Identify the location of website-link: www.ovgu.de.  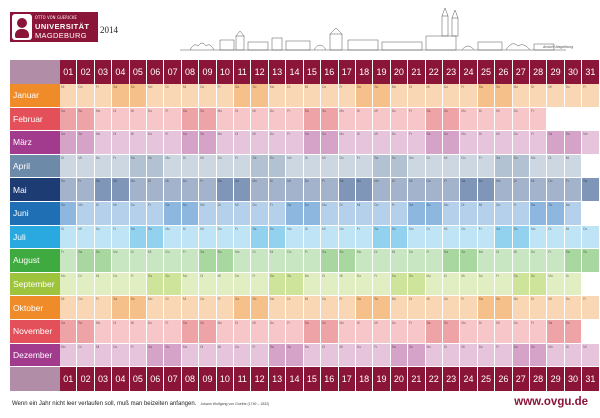
(551, 402).